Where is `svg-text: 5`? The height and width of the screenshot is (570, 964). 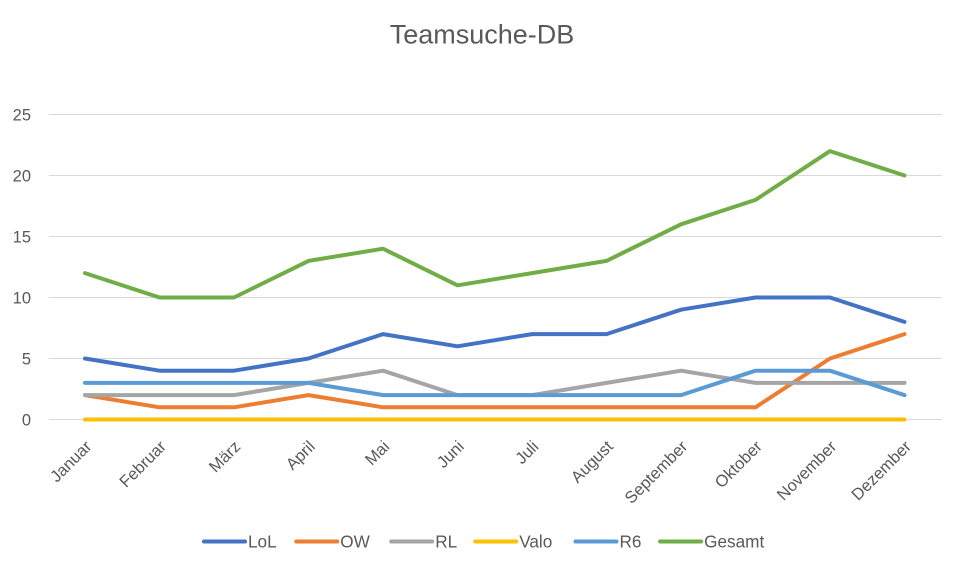
svg-text: 5 is located at coordinates (26, 360).